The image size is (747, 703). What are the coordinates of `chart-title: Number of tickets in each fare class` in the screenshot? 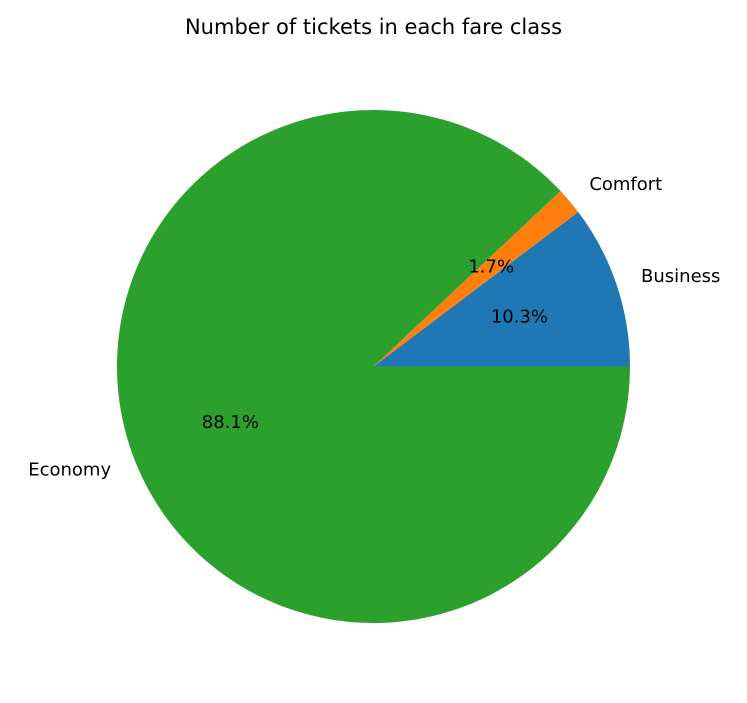 It's located at (373, 27).